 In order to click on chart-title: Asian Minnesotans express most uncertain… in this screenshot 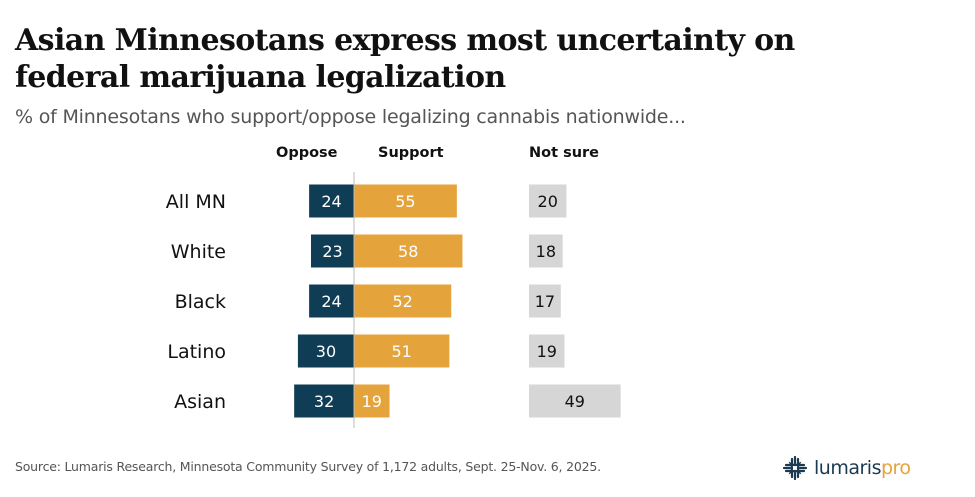, I will do `click(405, 59)`.